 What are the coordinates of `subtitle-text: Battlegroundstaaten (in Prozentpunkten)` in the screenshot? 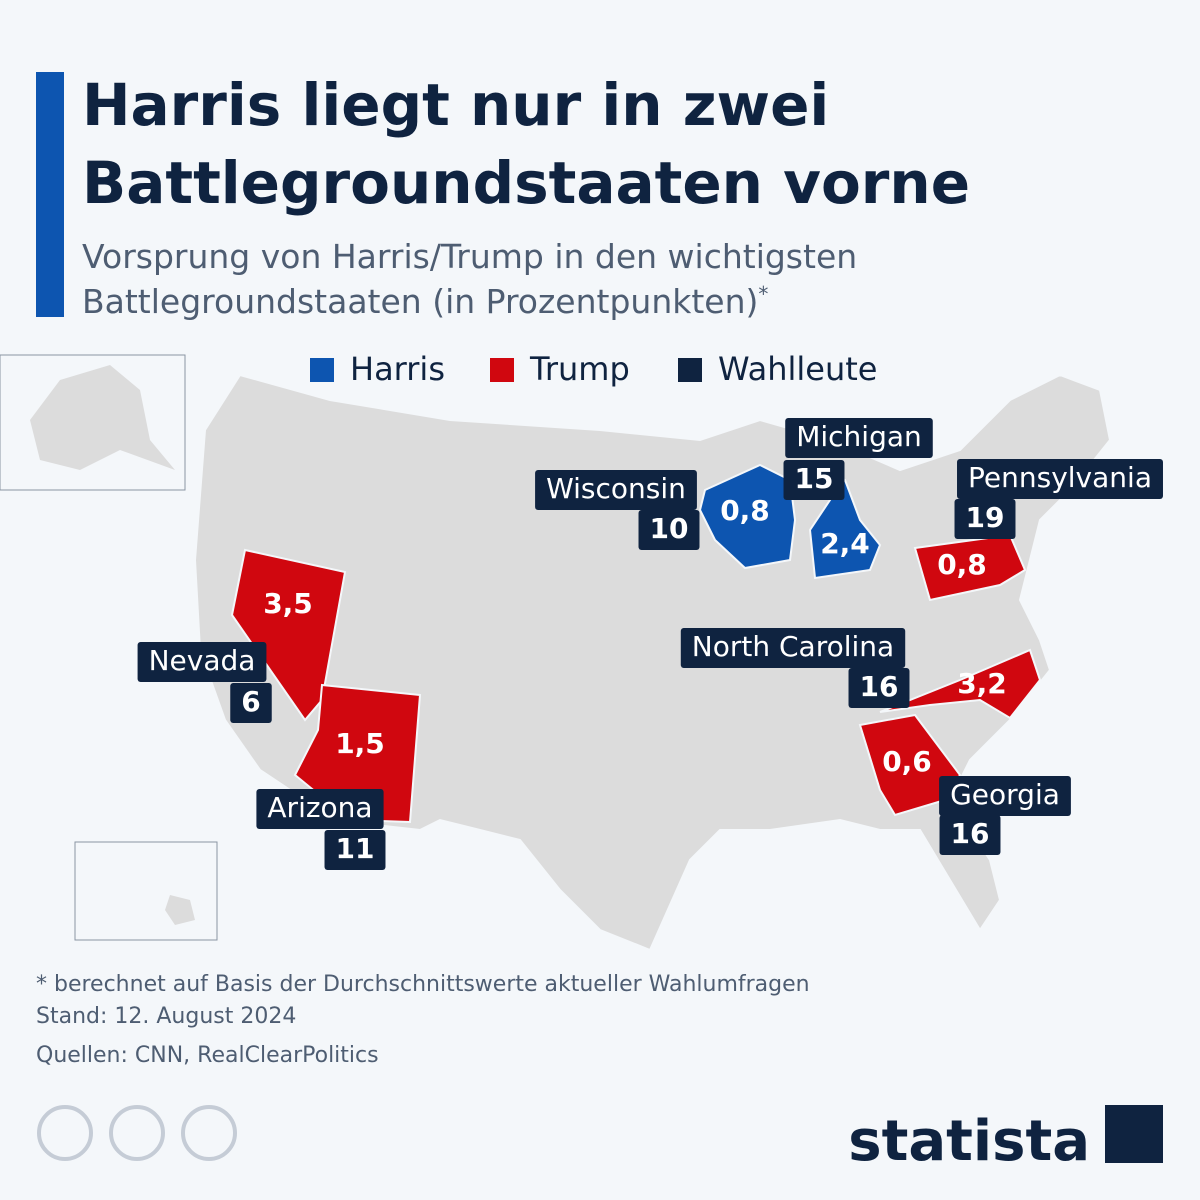 It's located at (420, 301).